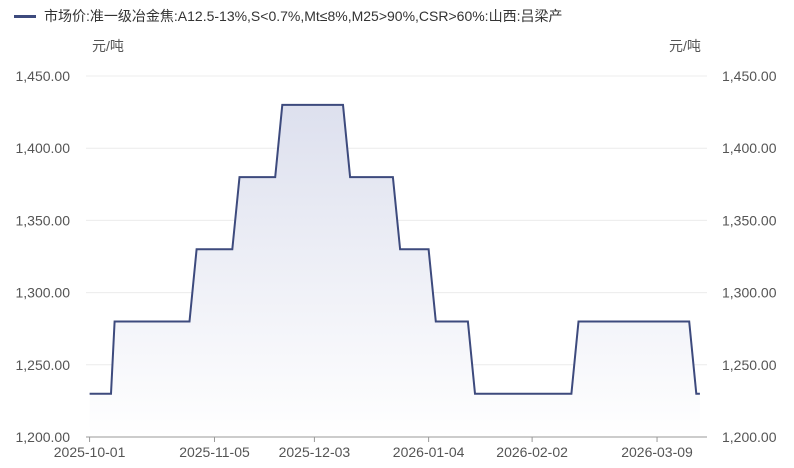 Image resolution: width=794 pixels, height=468 pixels. What do you see at coordinates (749, 437) in the screenshot?
I see `y-tick-label-right: 1,200.00` at bounding box center [749, 437].